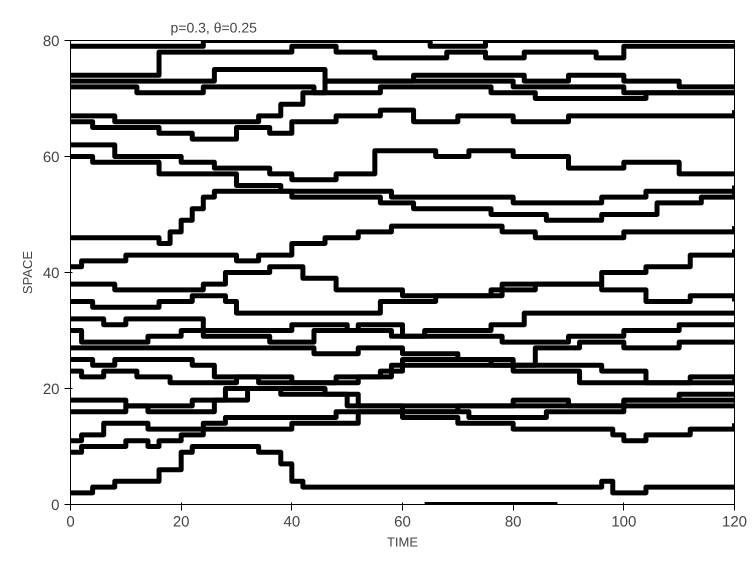 The height and width of the screenshot is (564, 754). What do you see at coordinates (402, 542) in the screenshot?
I see `x-axis-title: TIME` at bounding box center [402, 542].